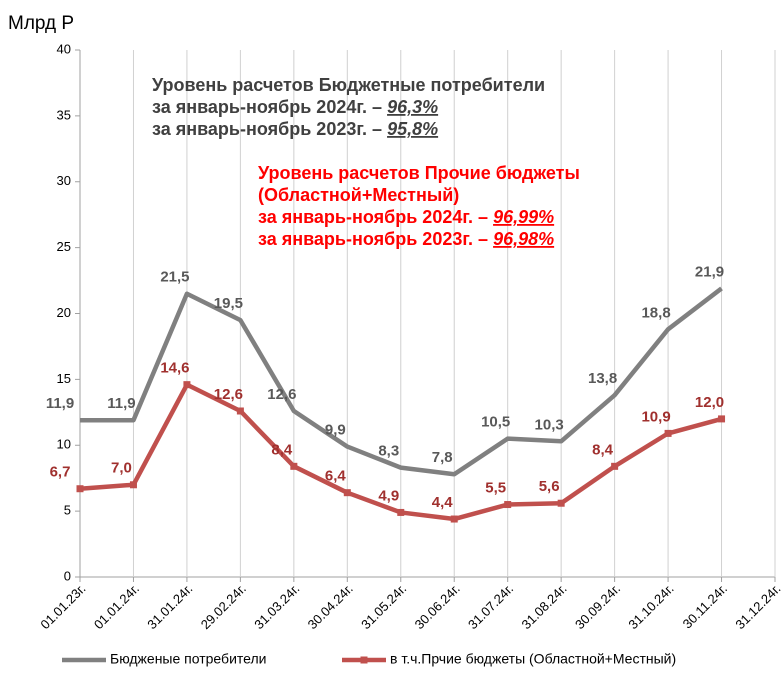 The image size is (782, 690). What do you see at coordinates (757, 606) in the screenshot?
I see `x-tick-label: 31.12.24г.` at bounding box center [757, 606].